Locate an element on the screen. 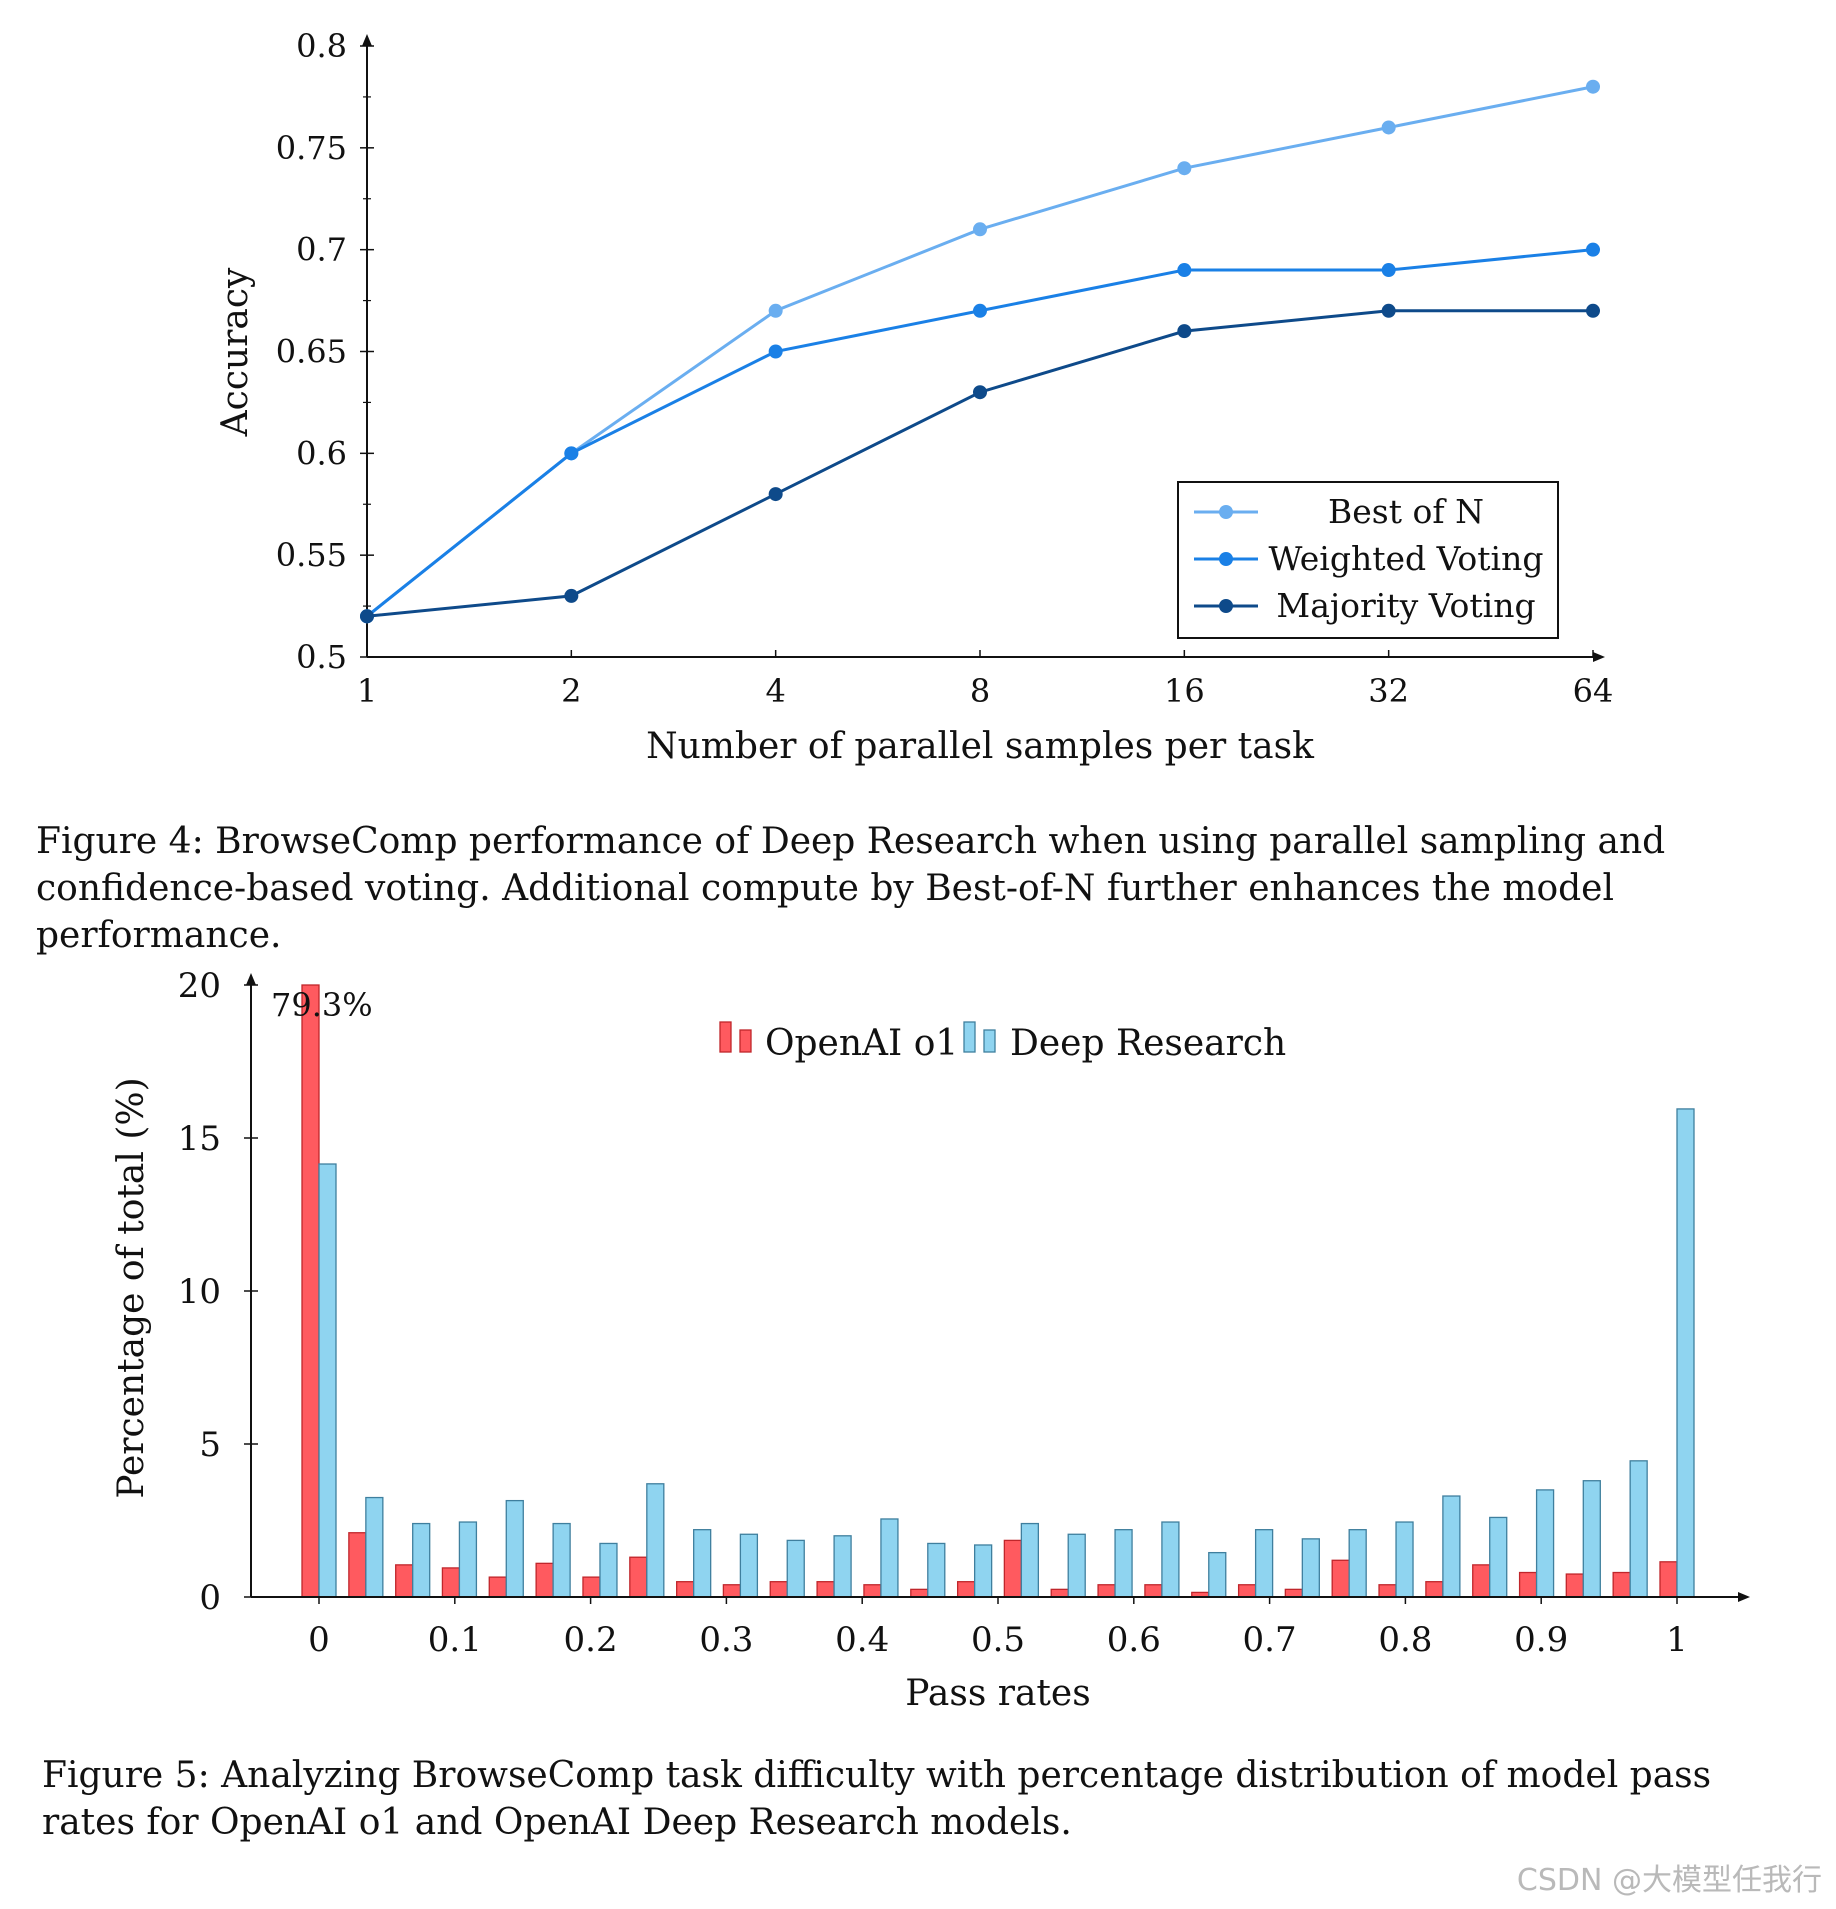 Image resolution: width=1836 pixels, height=1909 pixels. y-tick-label: 5 is located at coordinates (210, 1445).